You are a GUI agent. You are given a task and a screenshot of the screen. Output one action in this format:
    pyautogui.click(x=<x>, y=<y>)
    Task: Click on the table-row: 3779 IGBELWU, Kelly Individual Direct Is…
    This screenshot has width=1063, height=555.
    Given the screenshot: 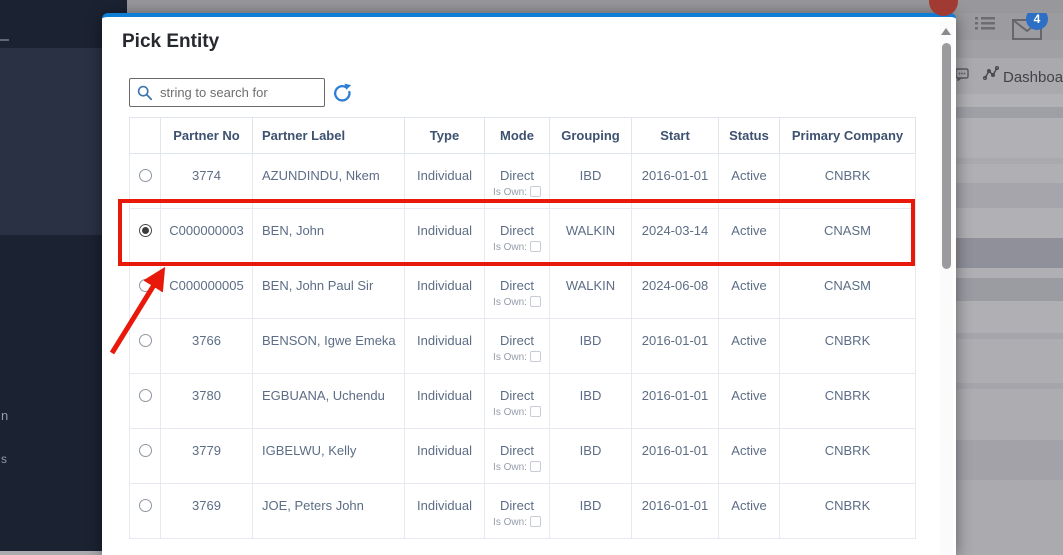 What is the action you would take?
    pyautogui.click(x=522, y=456)
    